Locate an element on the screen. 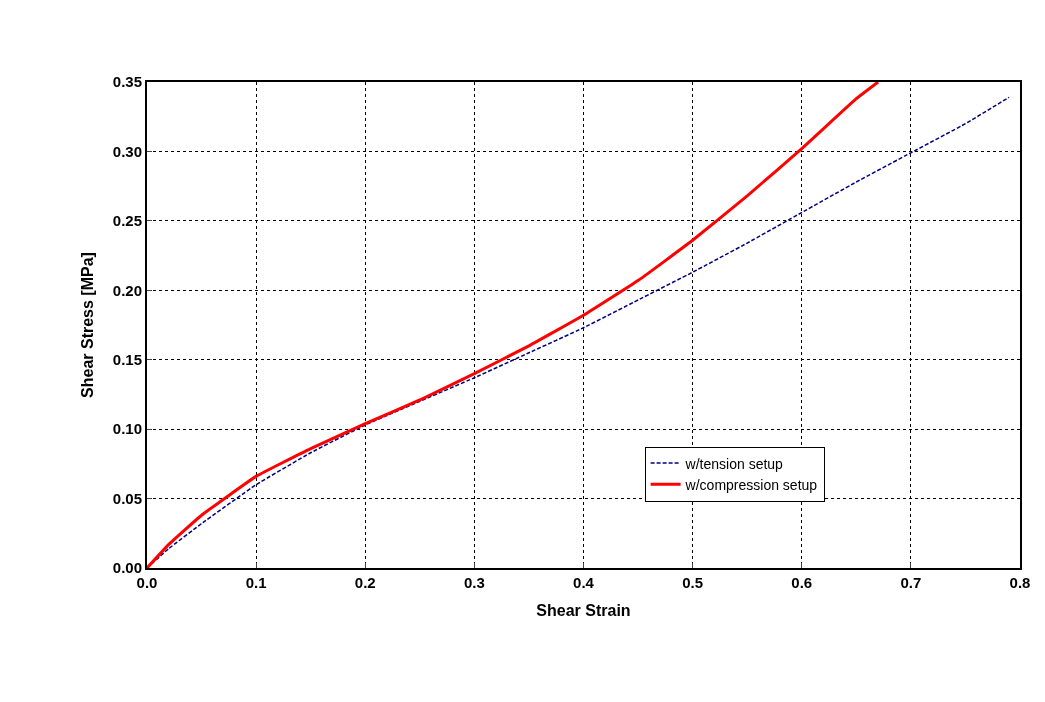 Image resolution: width=1045 pixels, height=702 pixels. y-tick-label: 0.25 is located at coordinates (127, 221).